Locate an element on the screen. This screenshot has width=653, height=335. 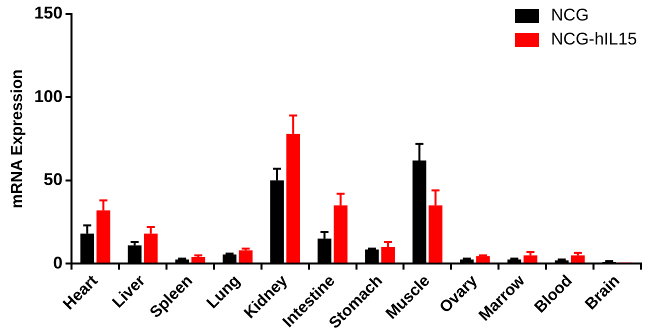
y-axis-title: mRNA Expression is located at coordinates (17, 138).